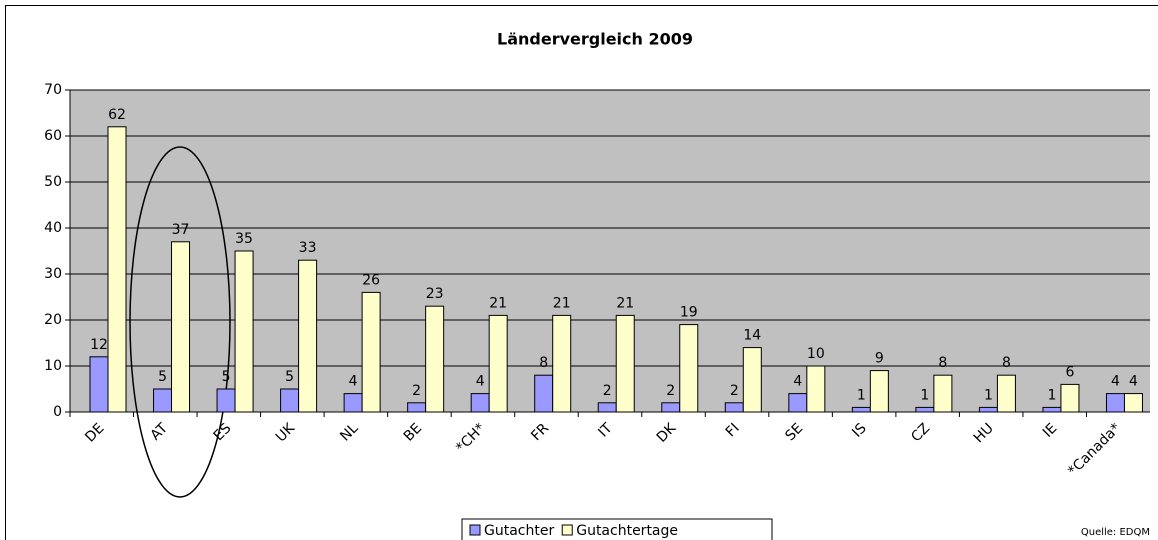  Describe the element at coordinates (371, 280) in the screenshot. I see `data-label: 26` at that location.